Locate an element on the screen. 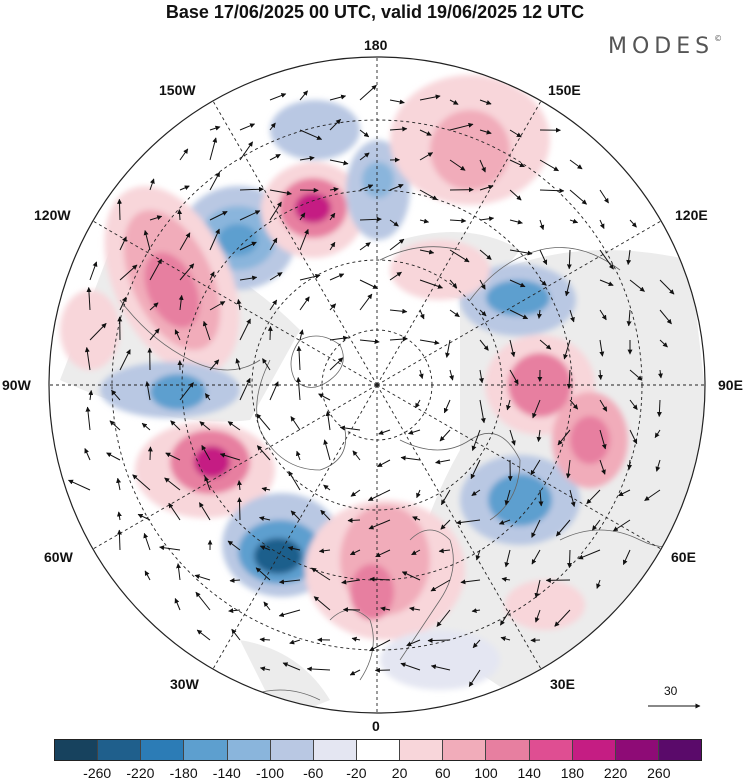 This screenshot has width=750, height=783. negative-anomaly-central-canada is located at coordinates (170, 390).